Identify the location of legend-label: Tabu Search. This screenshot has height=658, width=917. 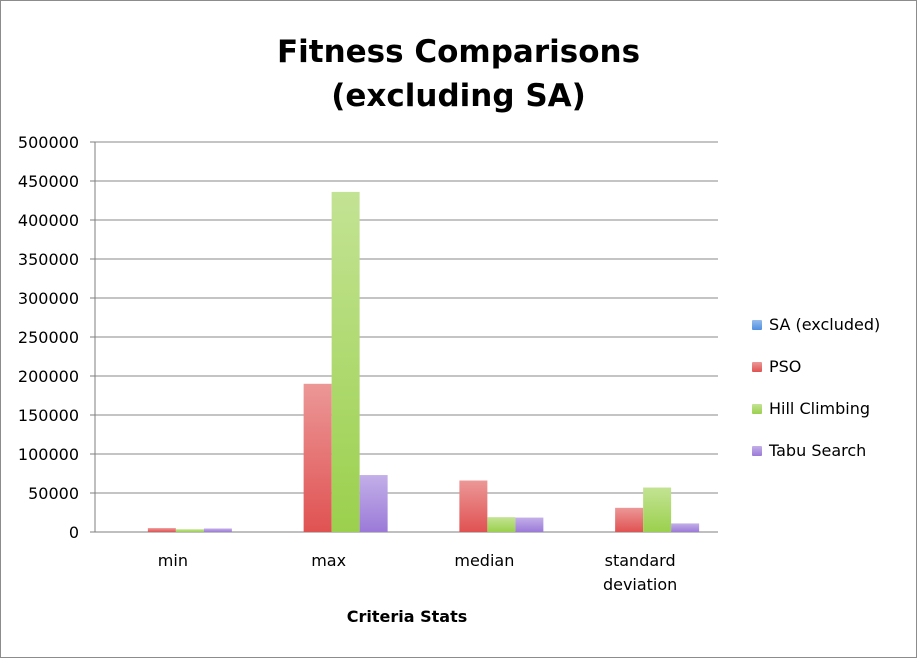
(818, 450).